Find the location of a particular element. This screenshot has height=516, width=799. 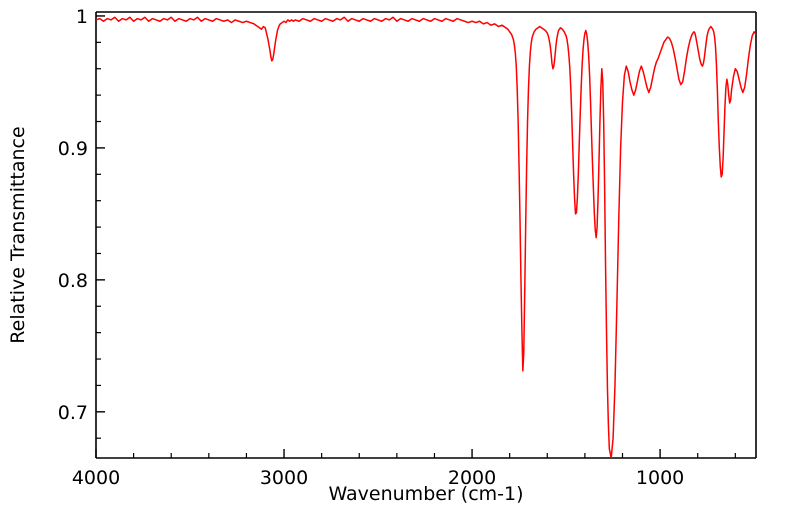

y-tick-label: 0.8 is located at coordinates (73, 281).